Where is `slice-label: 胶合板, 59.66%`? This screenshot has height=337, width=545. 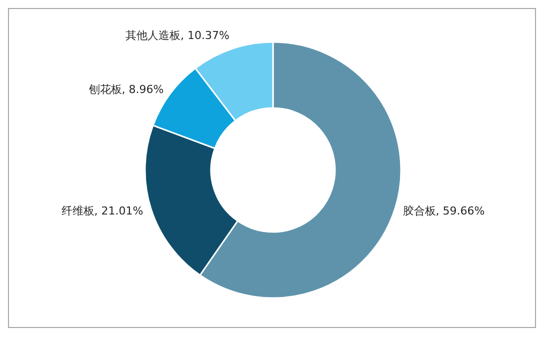
slice-label: 胶合板, 59.66% is located at coordinates (443, 211).